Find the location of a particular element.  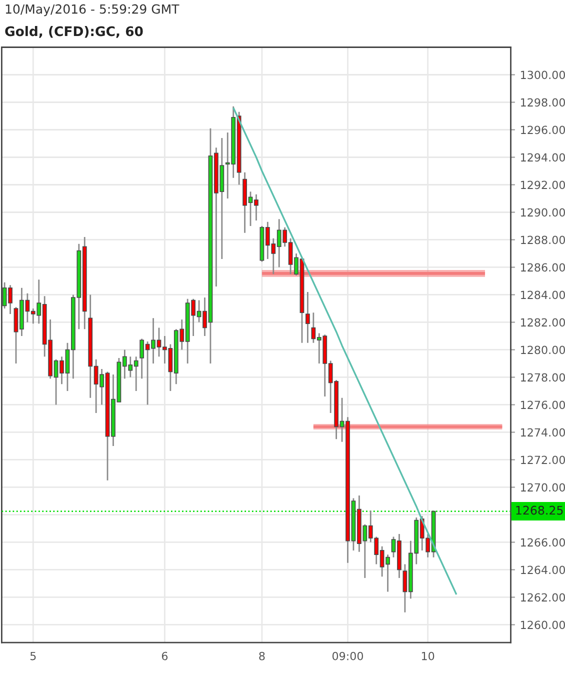

y-tick-label: 1276.00 is located at coordinates (543, 405).